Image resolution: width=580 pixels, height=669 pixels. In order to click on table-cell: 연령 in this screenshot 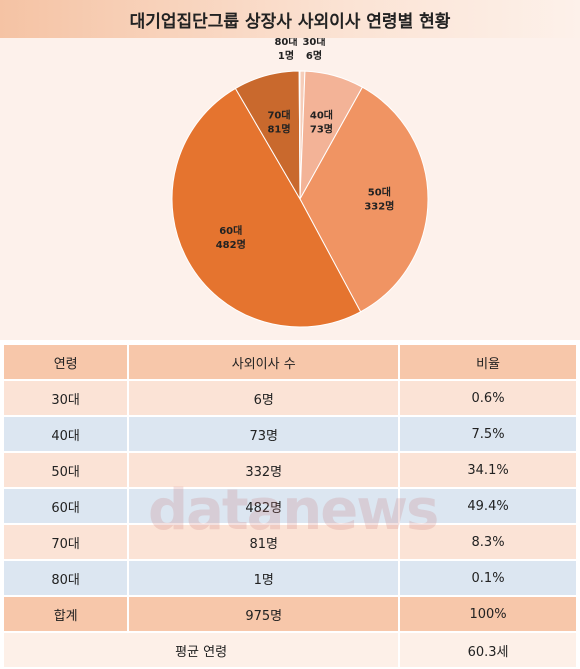, I will do `click(65, 362)`.